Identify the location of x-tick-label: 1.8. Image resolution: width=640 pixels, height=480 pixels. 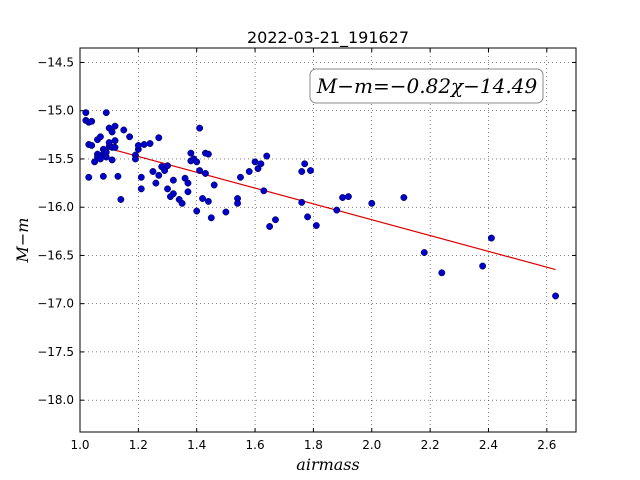
(313, 445).